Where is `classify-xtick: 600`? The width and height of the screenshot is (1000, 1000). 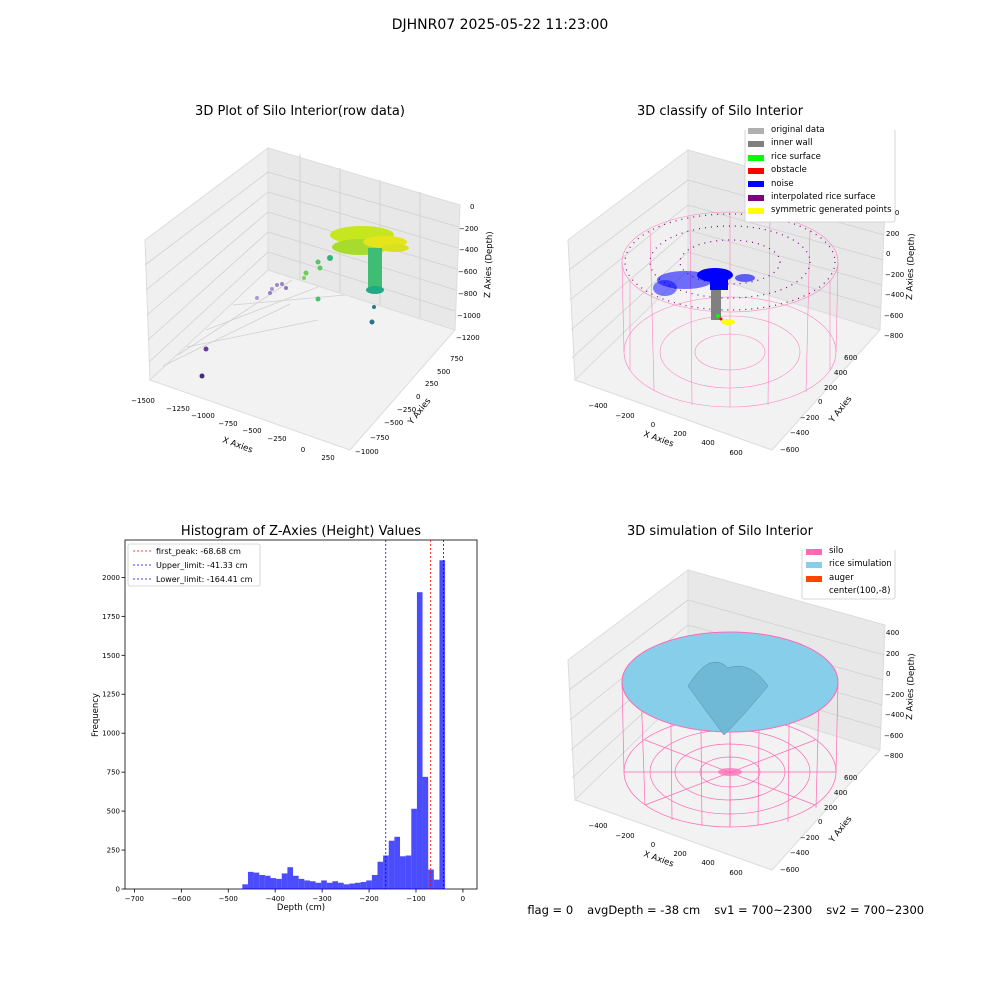
classify-xtick: 600 is located at coordinates (735, 453).